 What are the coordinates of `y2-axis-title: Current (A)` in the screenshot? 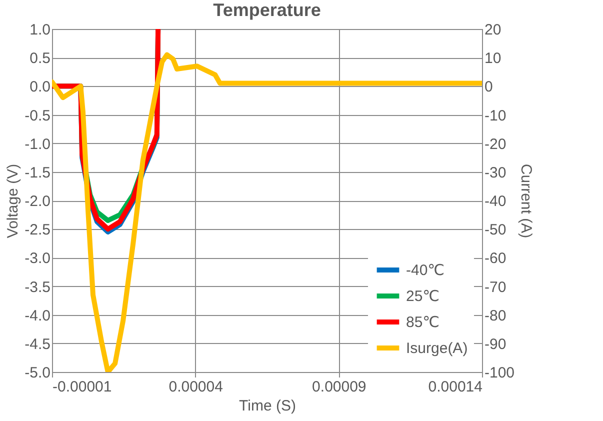 It's located at (526, 201).